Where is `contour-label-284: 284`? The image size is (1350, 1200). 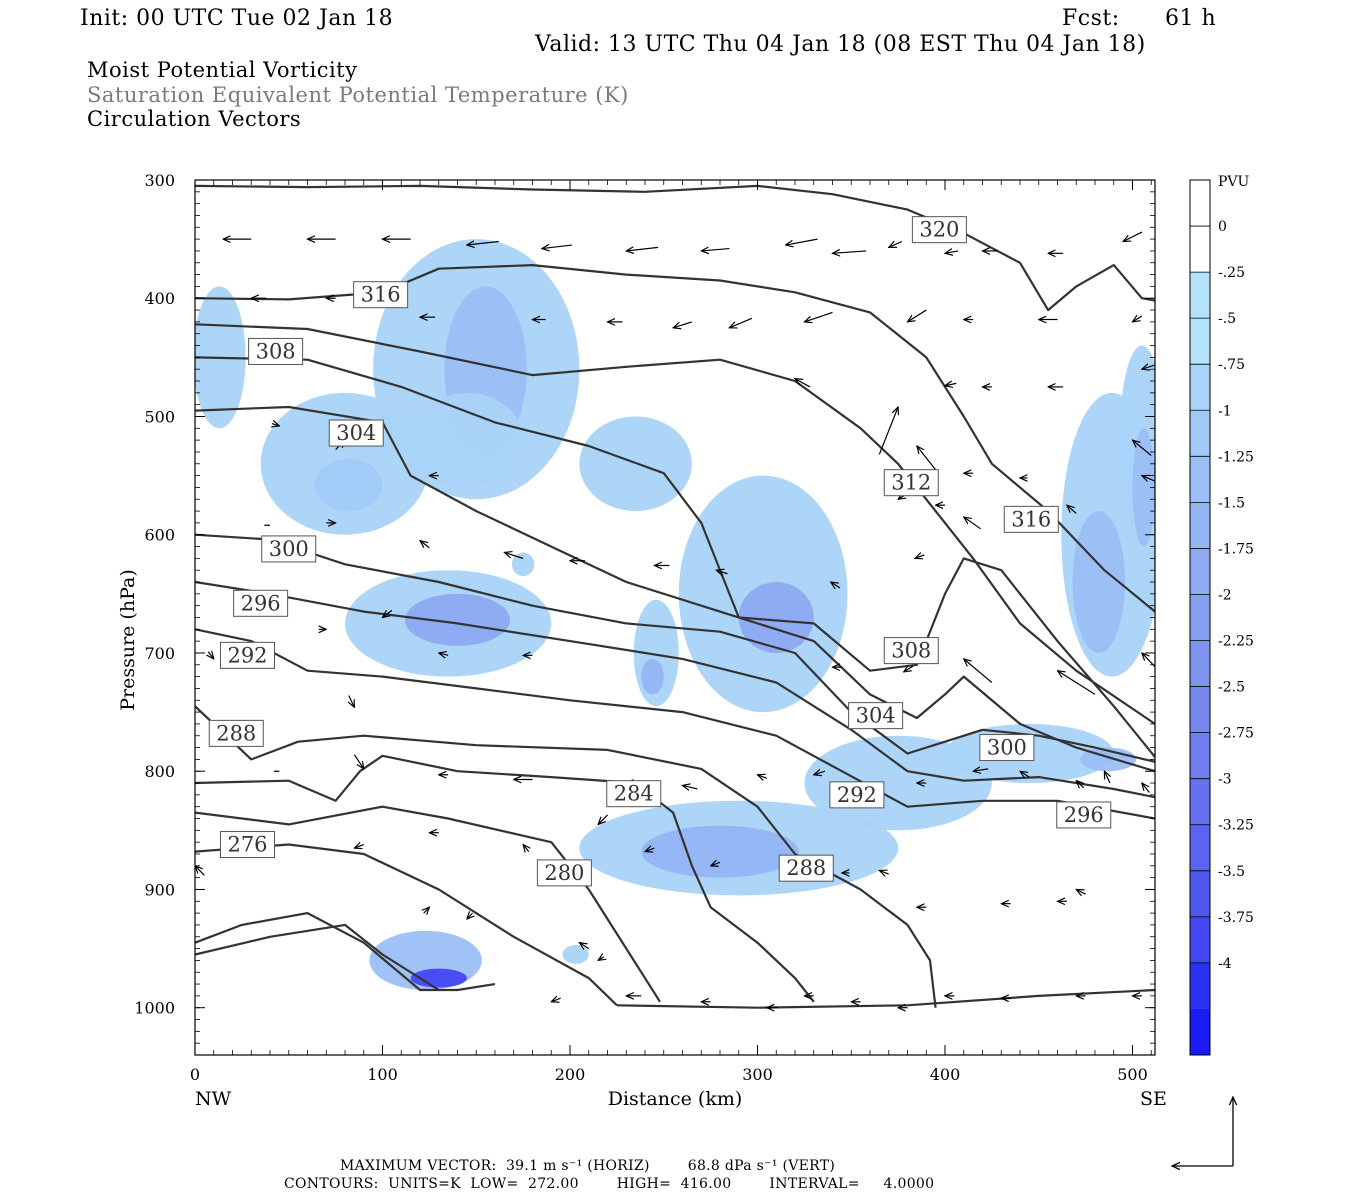
contour-label-284: 284 is located at coordinates (634, 794).